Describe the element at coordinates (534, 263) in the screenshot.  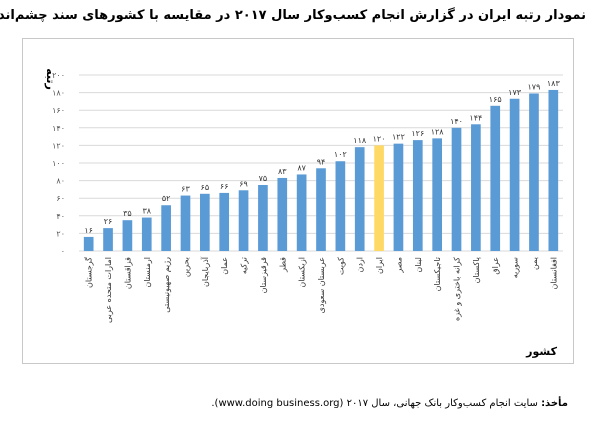
I see `x-tick-label: یمن` at that location.